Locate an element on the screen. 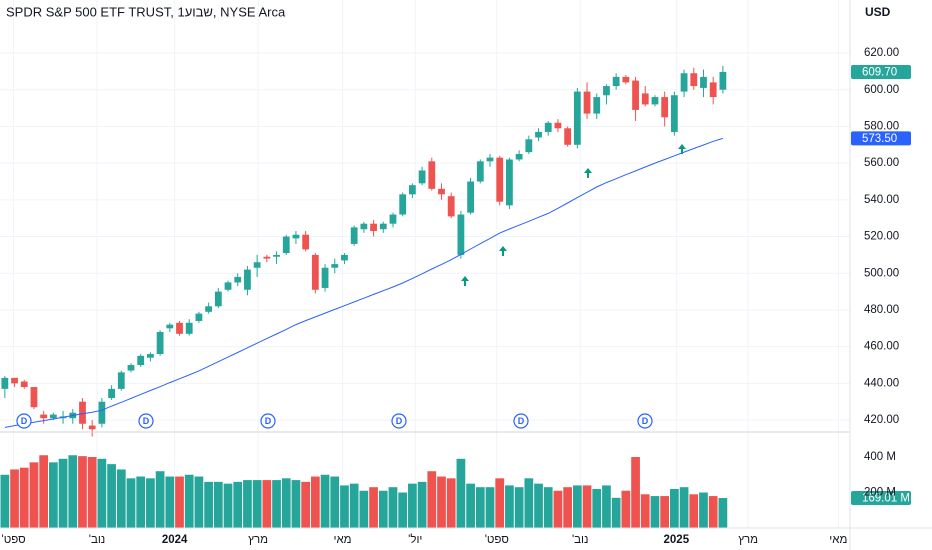  volume-tick-label: 200 M is located at coordinates (880, 493).